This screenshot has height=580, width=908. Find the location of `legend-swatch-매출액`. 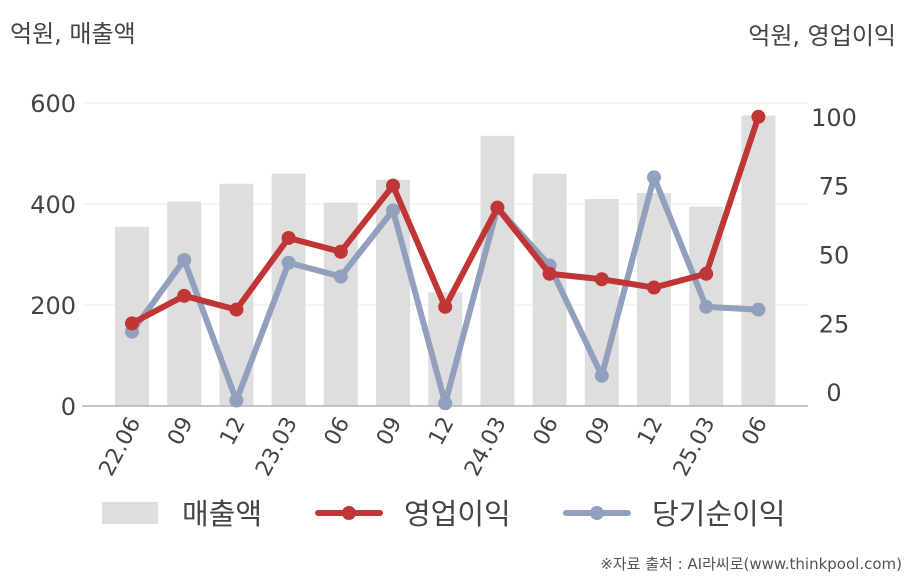

legend-swatch-매출액 is located at coordinates (130, 513).